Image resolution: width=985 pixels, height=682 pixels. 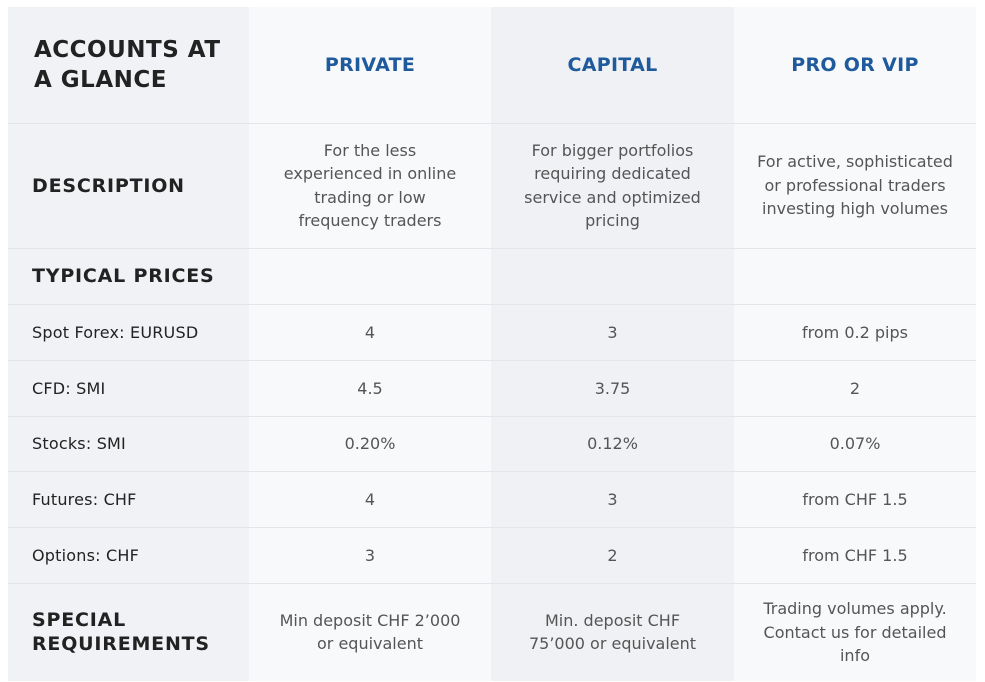 What do you see at coordinates (855, 276) in the screenshot?
I see `typical-prices-empty-pro` at bounding box center [855, 276].